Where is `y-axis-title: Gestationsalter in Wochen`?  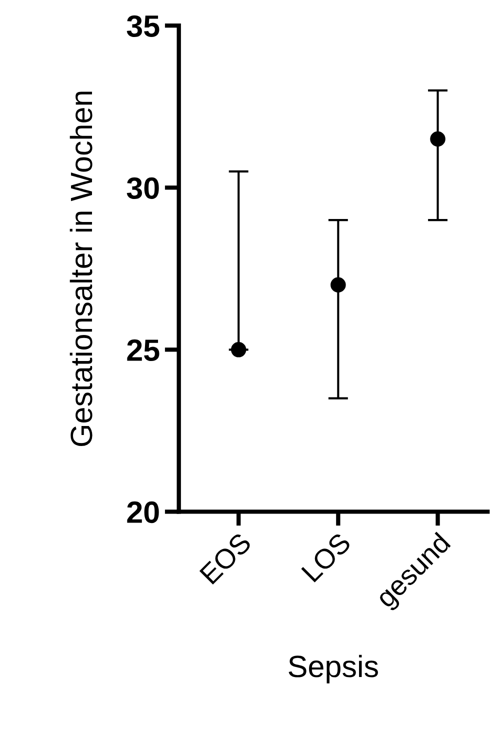
y-axis-title: Gestationsalter in Wochen is located at coordinates (81, 269).